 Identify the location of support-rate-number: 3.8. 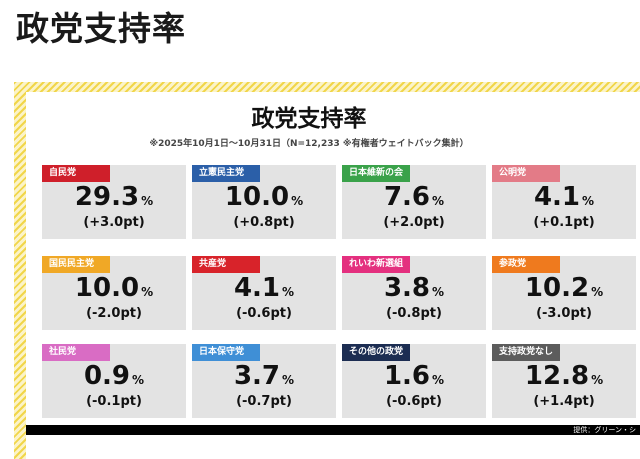
(407, 288).